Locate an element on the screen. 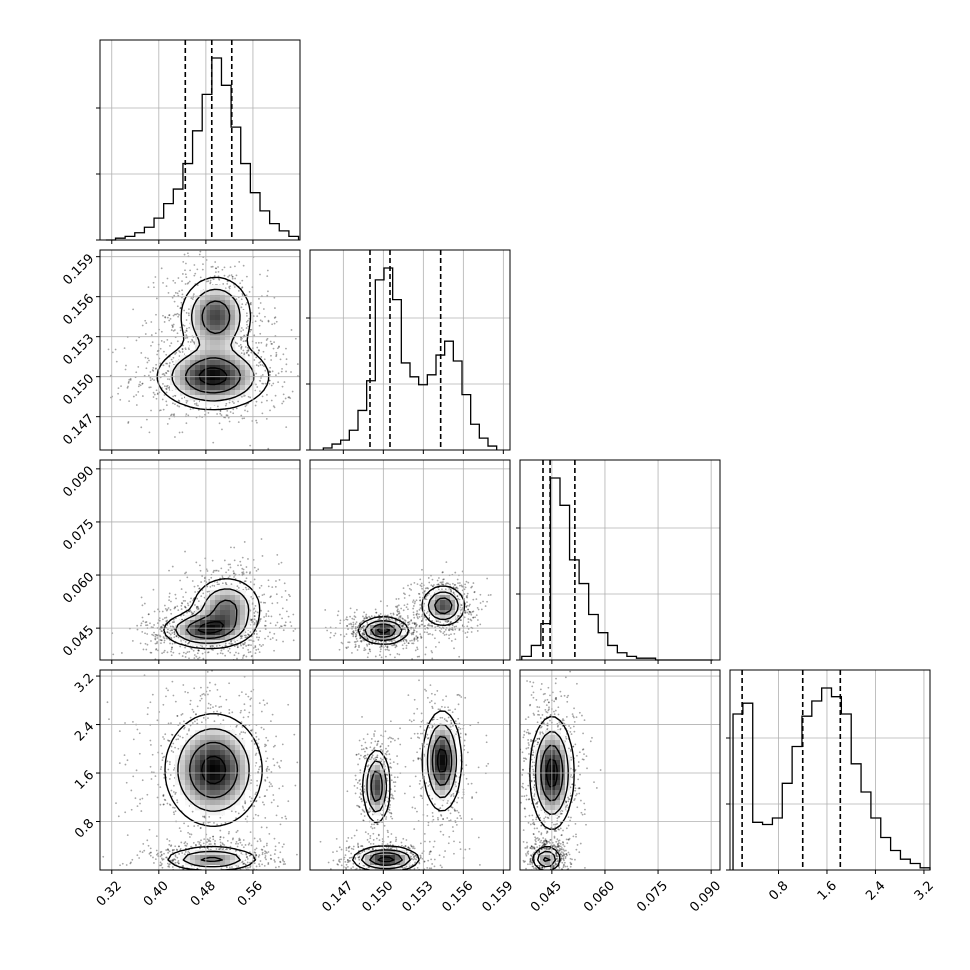 The width and height of the screenshot is (970, 970). panel-border is located at coordinates (200, 350).